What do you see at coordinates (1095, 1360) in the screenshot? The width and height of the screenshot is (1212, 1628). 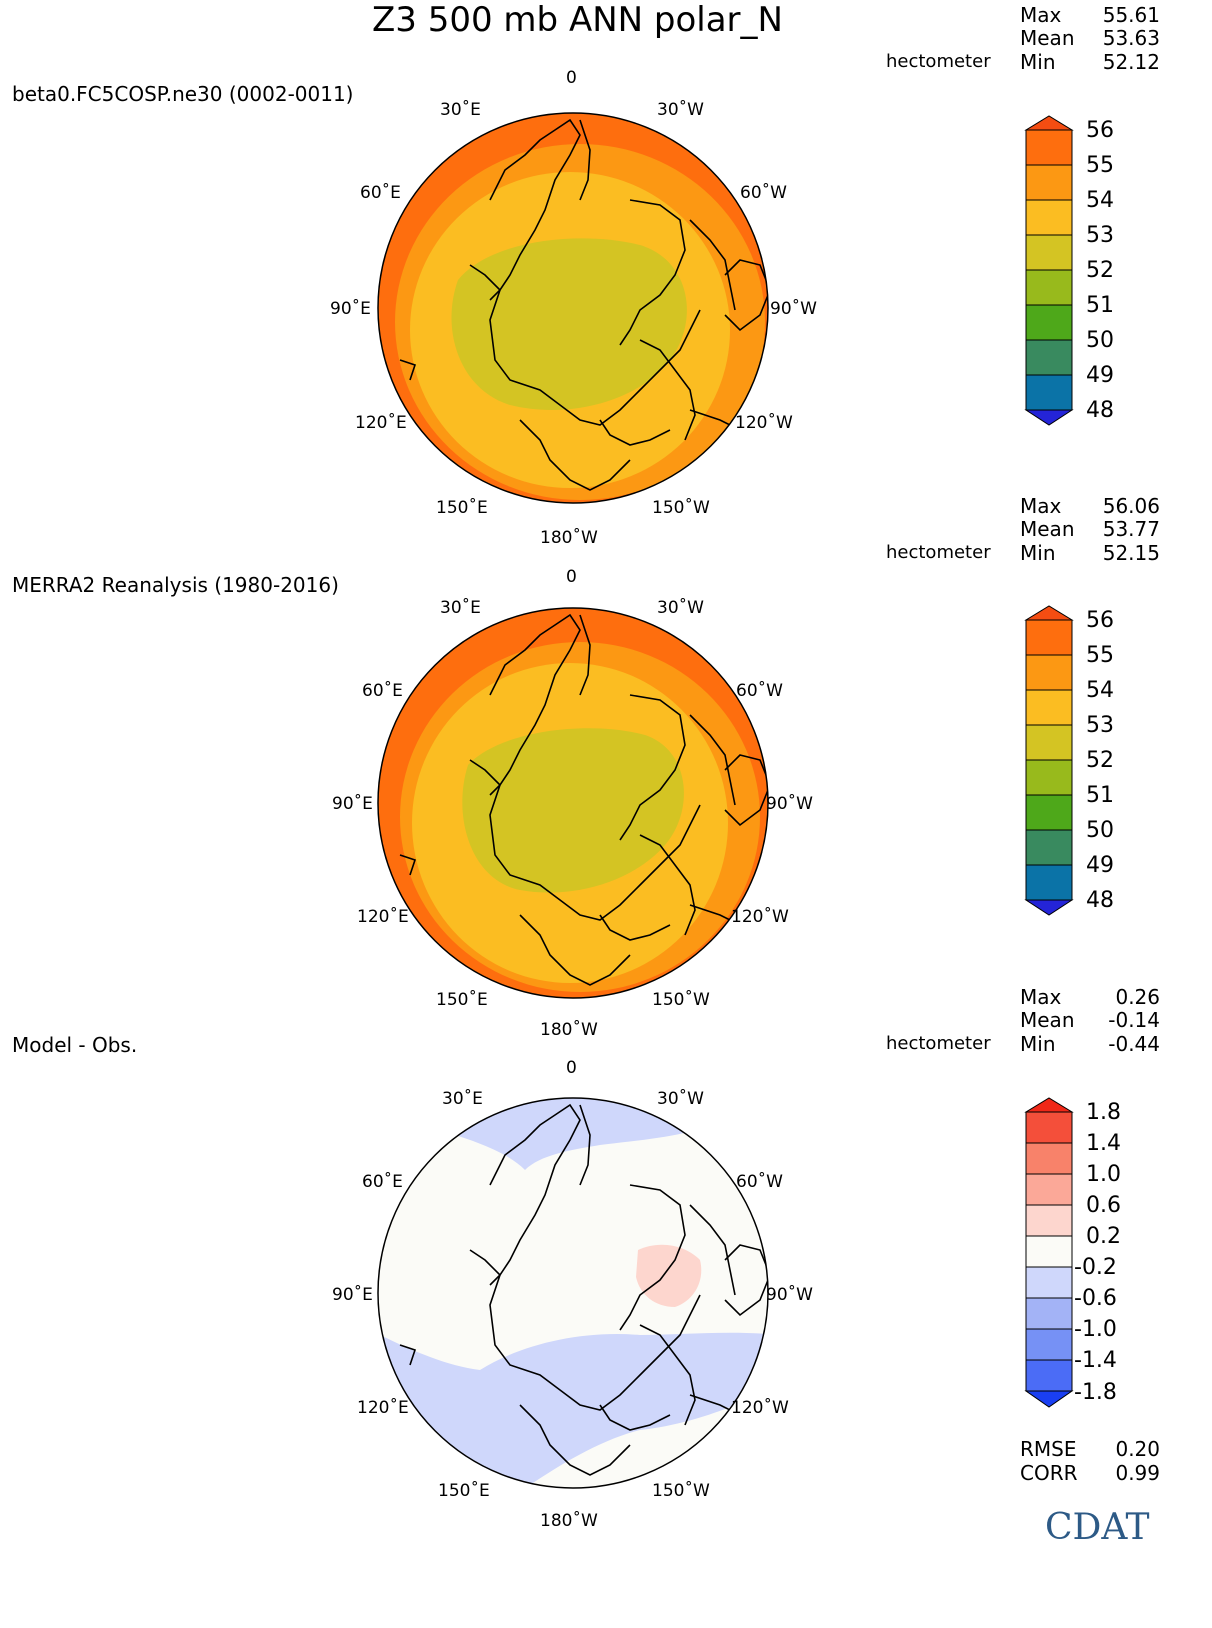 I see `cbar-label: -1.4` at bounding box center [1095, 1360].